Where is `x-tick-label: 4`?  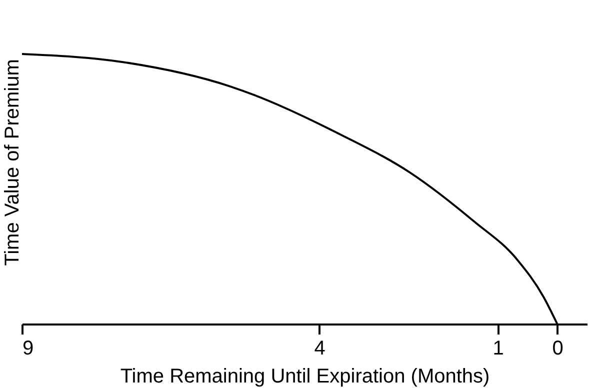 x-tick-label: 4 is located at coordinates (320, 349).